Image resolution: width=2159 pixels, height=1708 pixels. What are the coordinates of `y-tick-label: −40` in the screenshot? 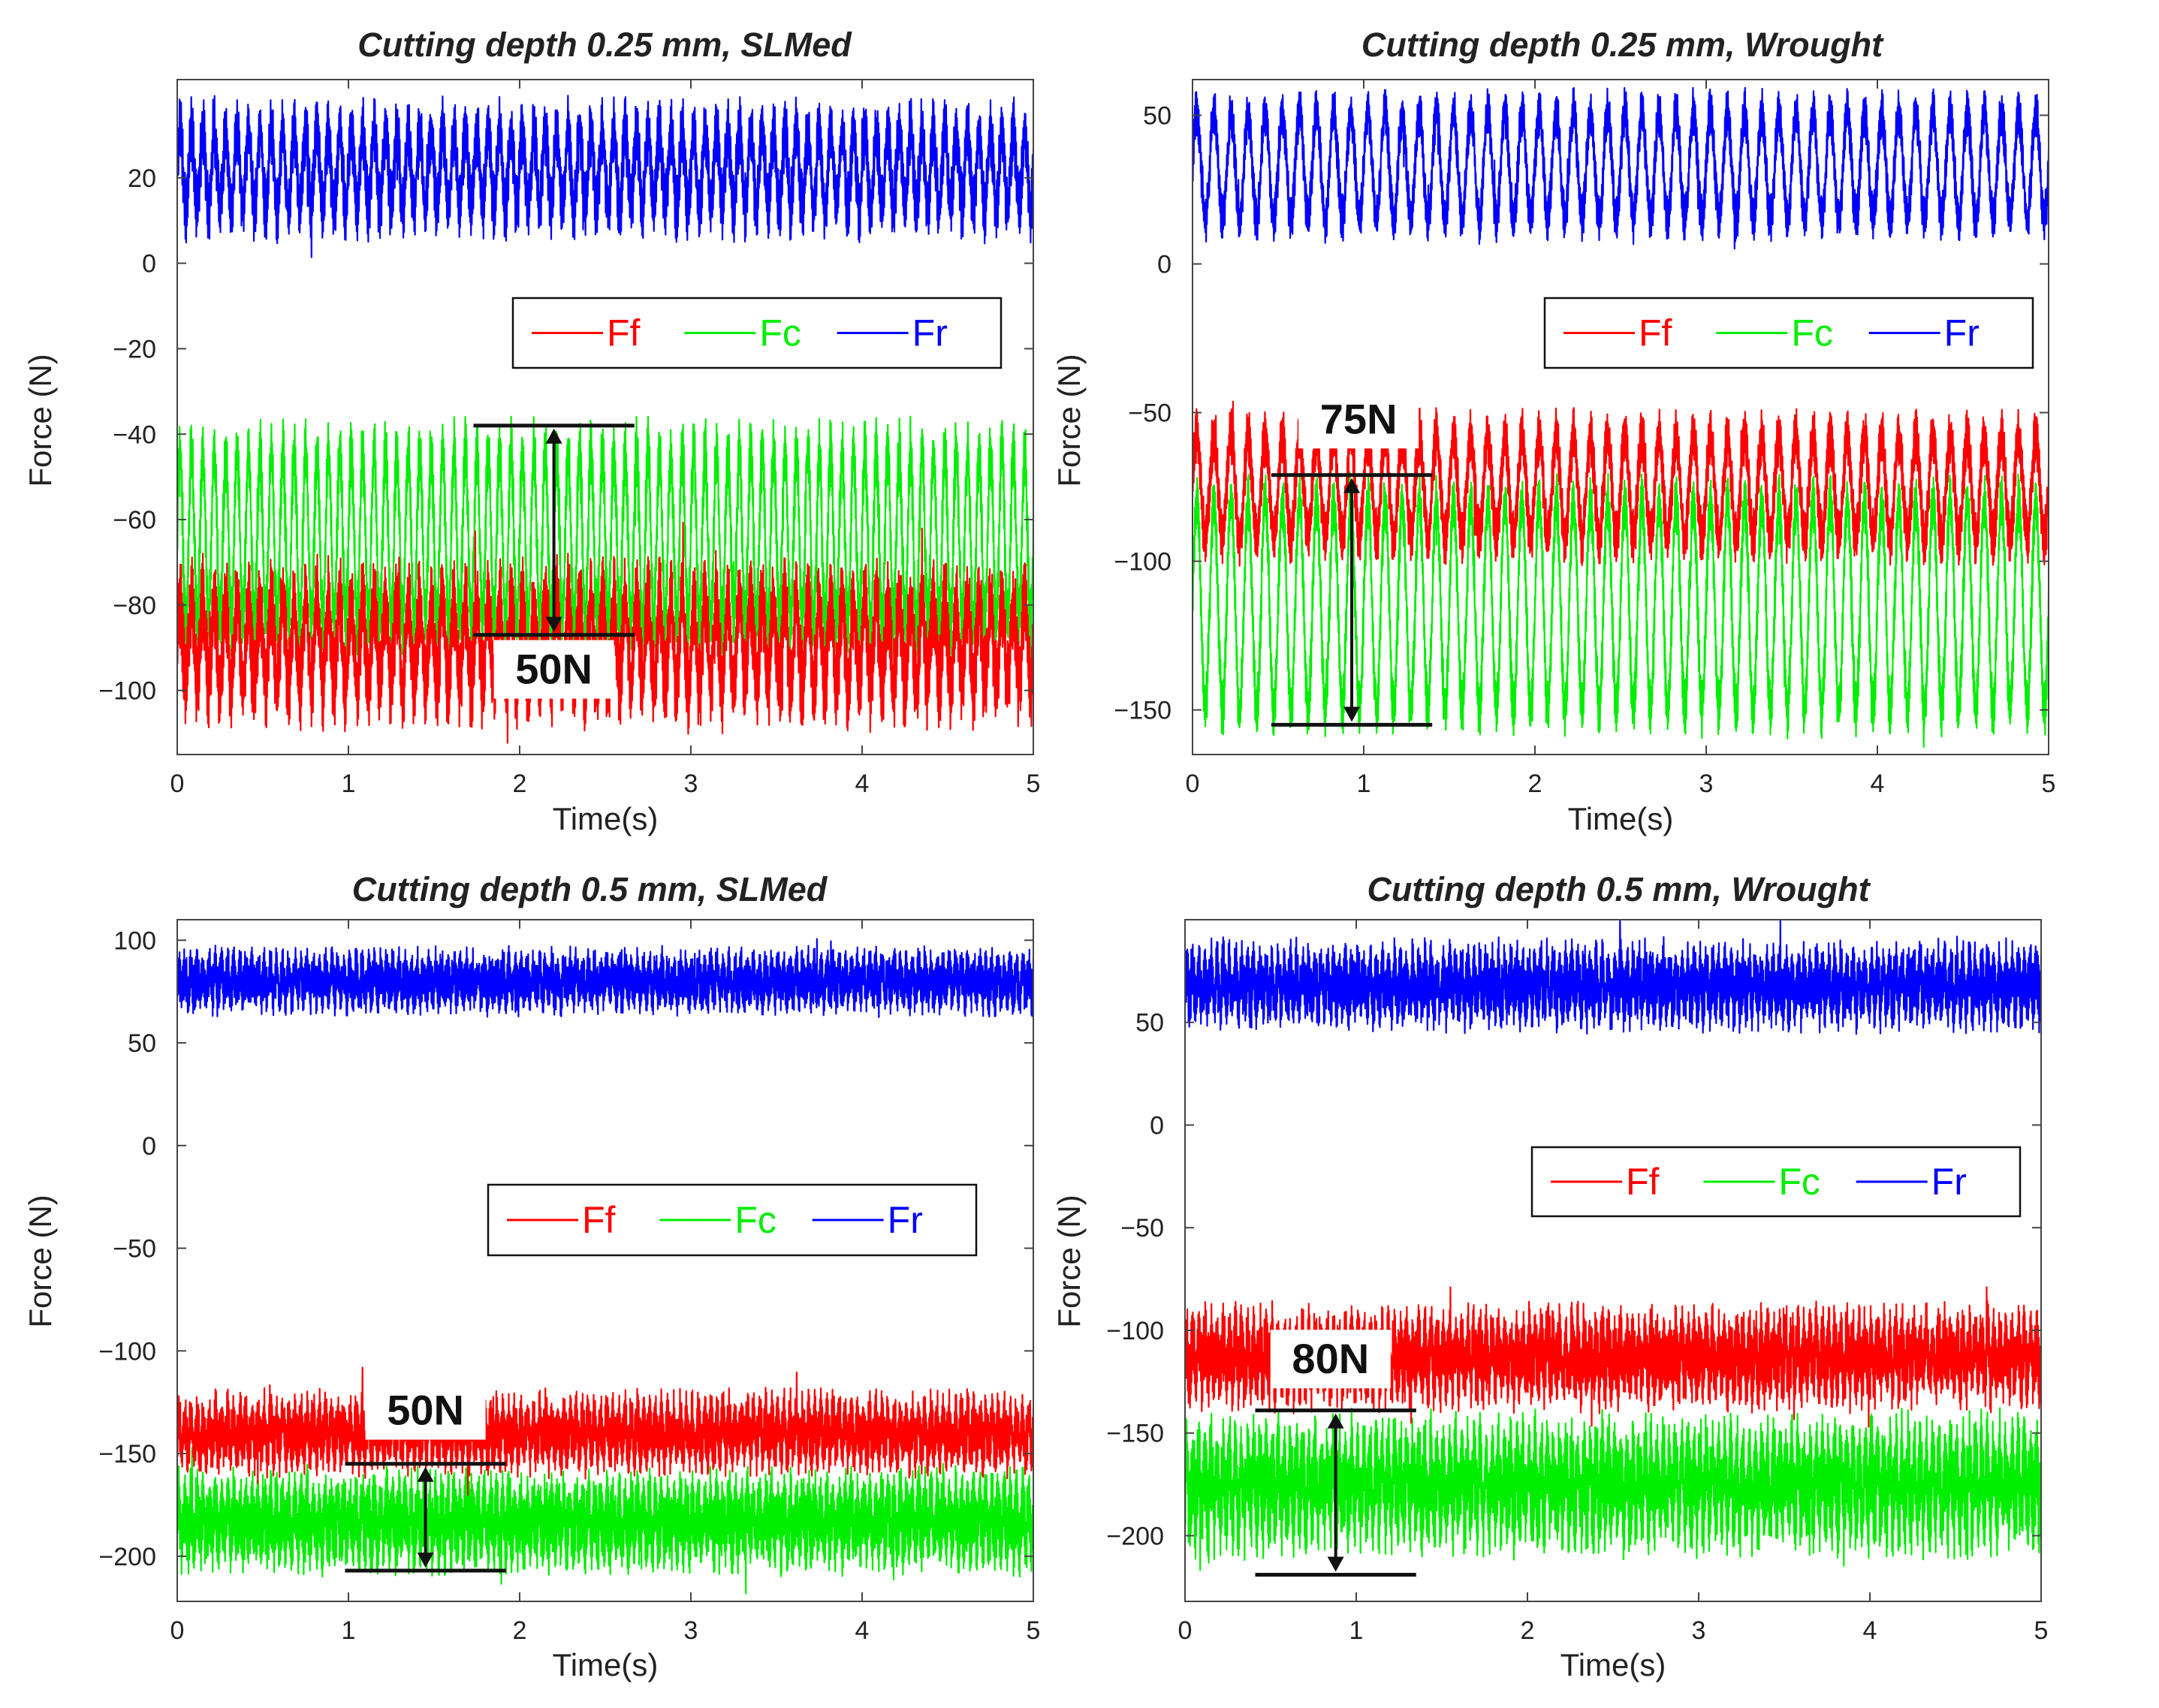 It's located at (134, 434).